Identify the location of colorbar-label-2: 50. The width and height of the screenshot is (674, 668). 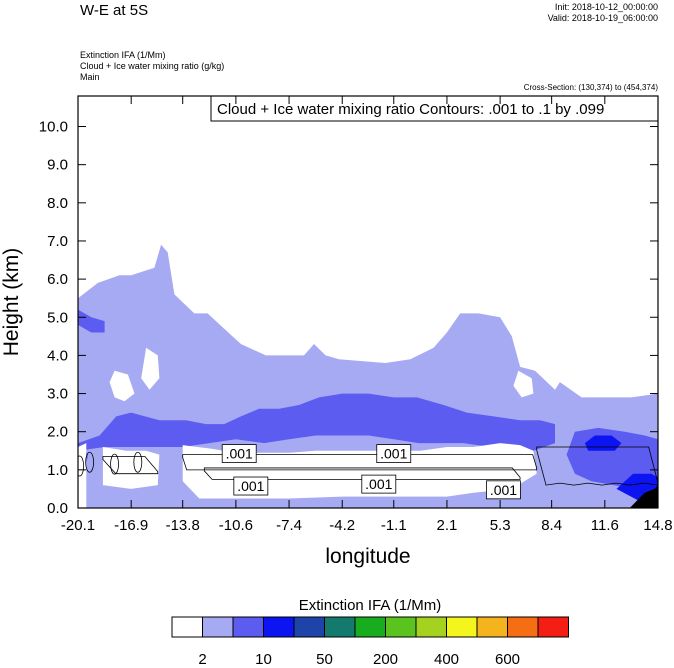
(324, 659).